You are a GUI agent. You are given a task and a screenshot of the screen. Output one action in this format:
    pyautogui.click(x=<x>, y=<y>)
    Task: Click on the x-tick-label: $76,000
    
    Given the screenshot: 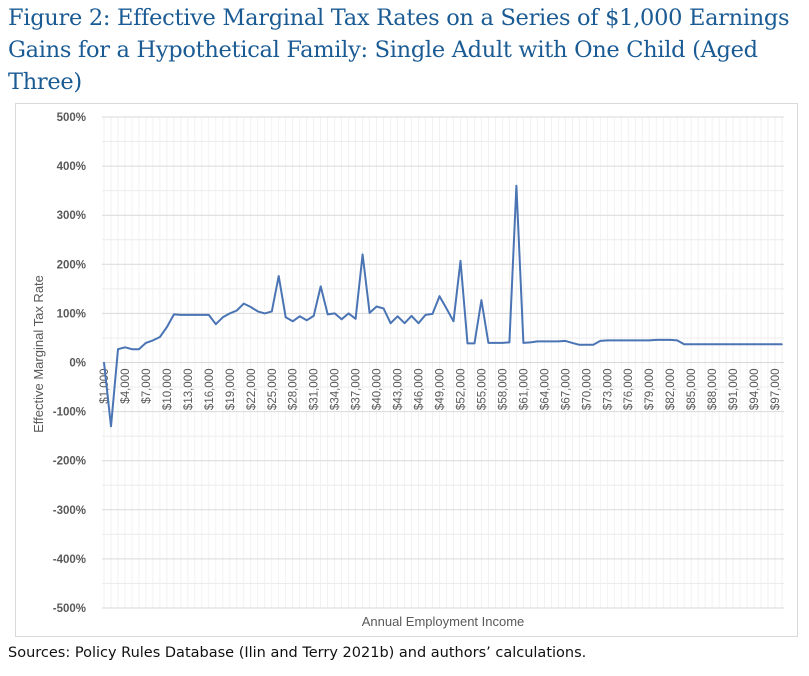 What is the action you would take?
    pyautogui.click(x=629, y=390)
    